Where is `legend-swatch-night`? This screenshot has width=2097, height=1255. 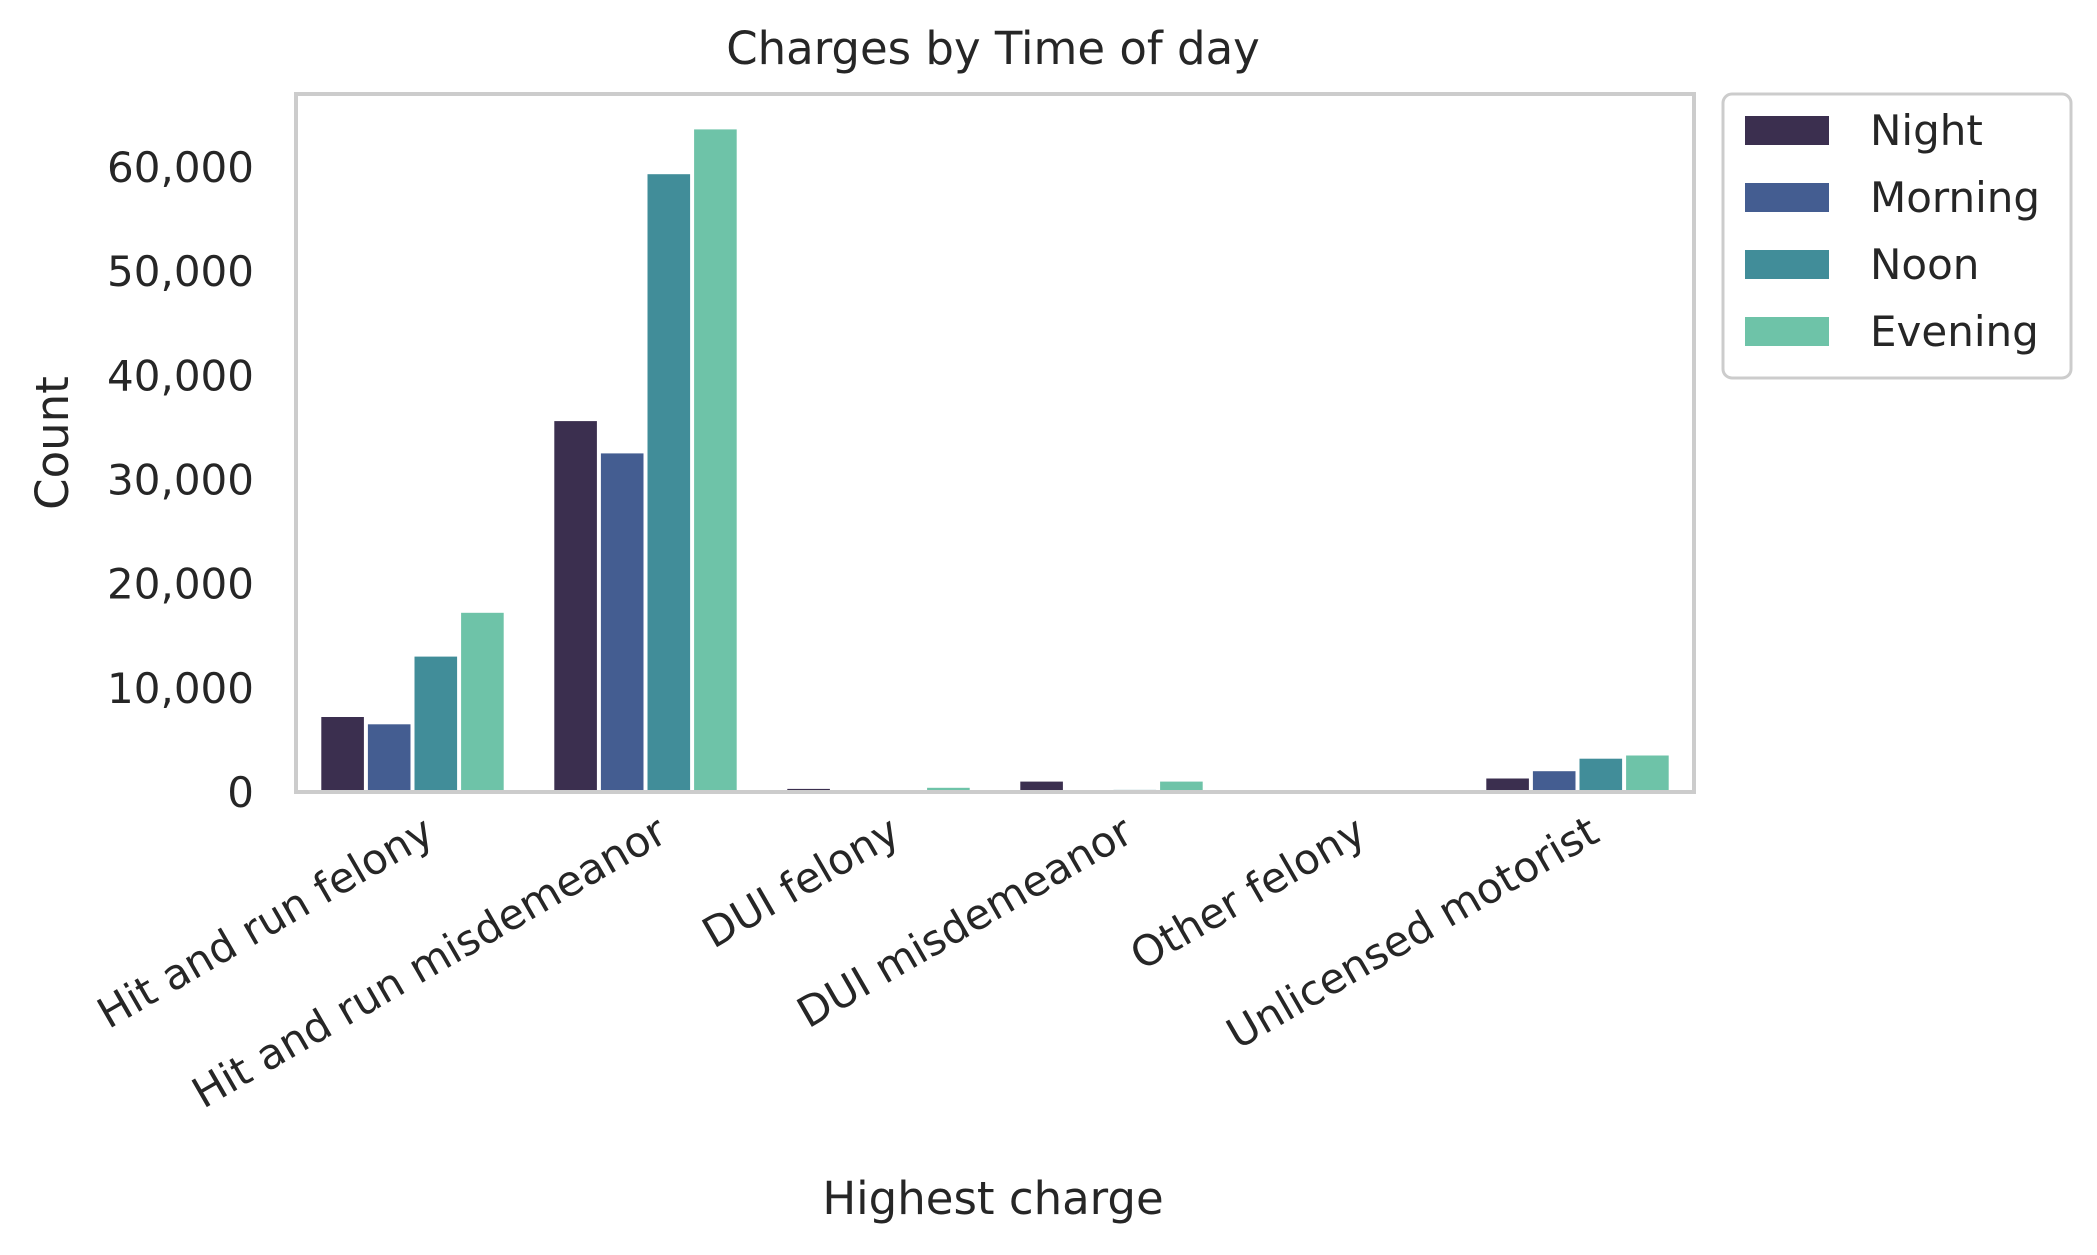
legend-swatch-night is located at coordinates (1787, 130).